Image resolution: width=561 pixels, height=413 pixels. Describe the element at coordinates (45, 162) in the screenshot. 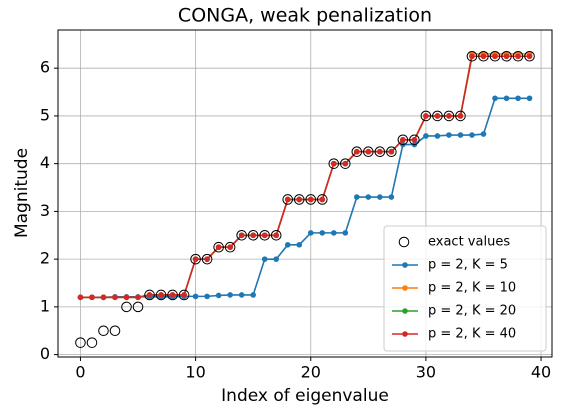

I see `y-tick-label: 4` at that location.